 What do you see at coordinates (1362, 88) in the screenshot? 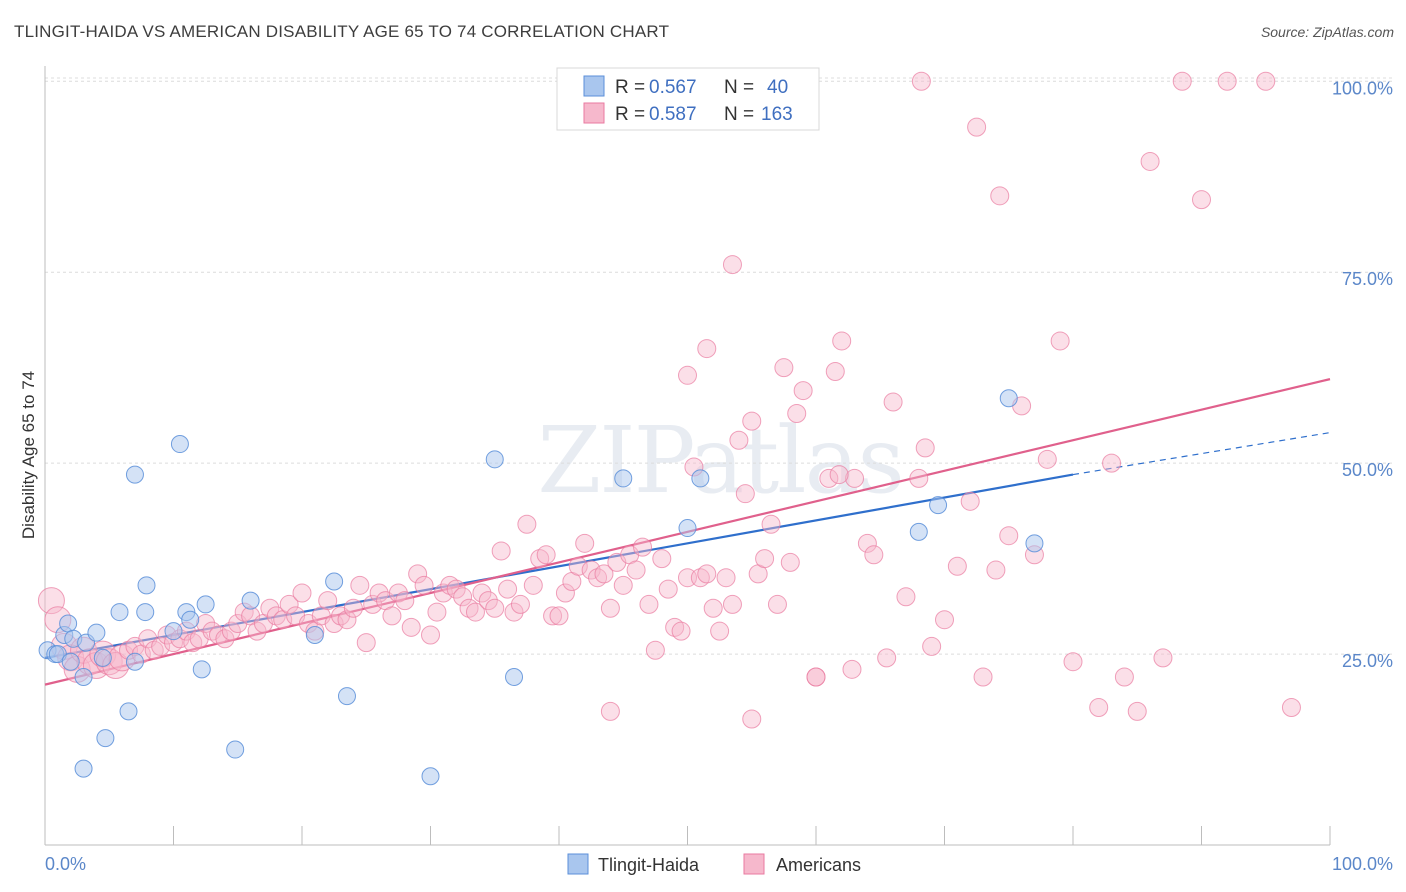
I see `y-tick-label: 100.0%` at bounding box center [1362, 88].